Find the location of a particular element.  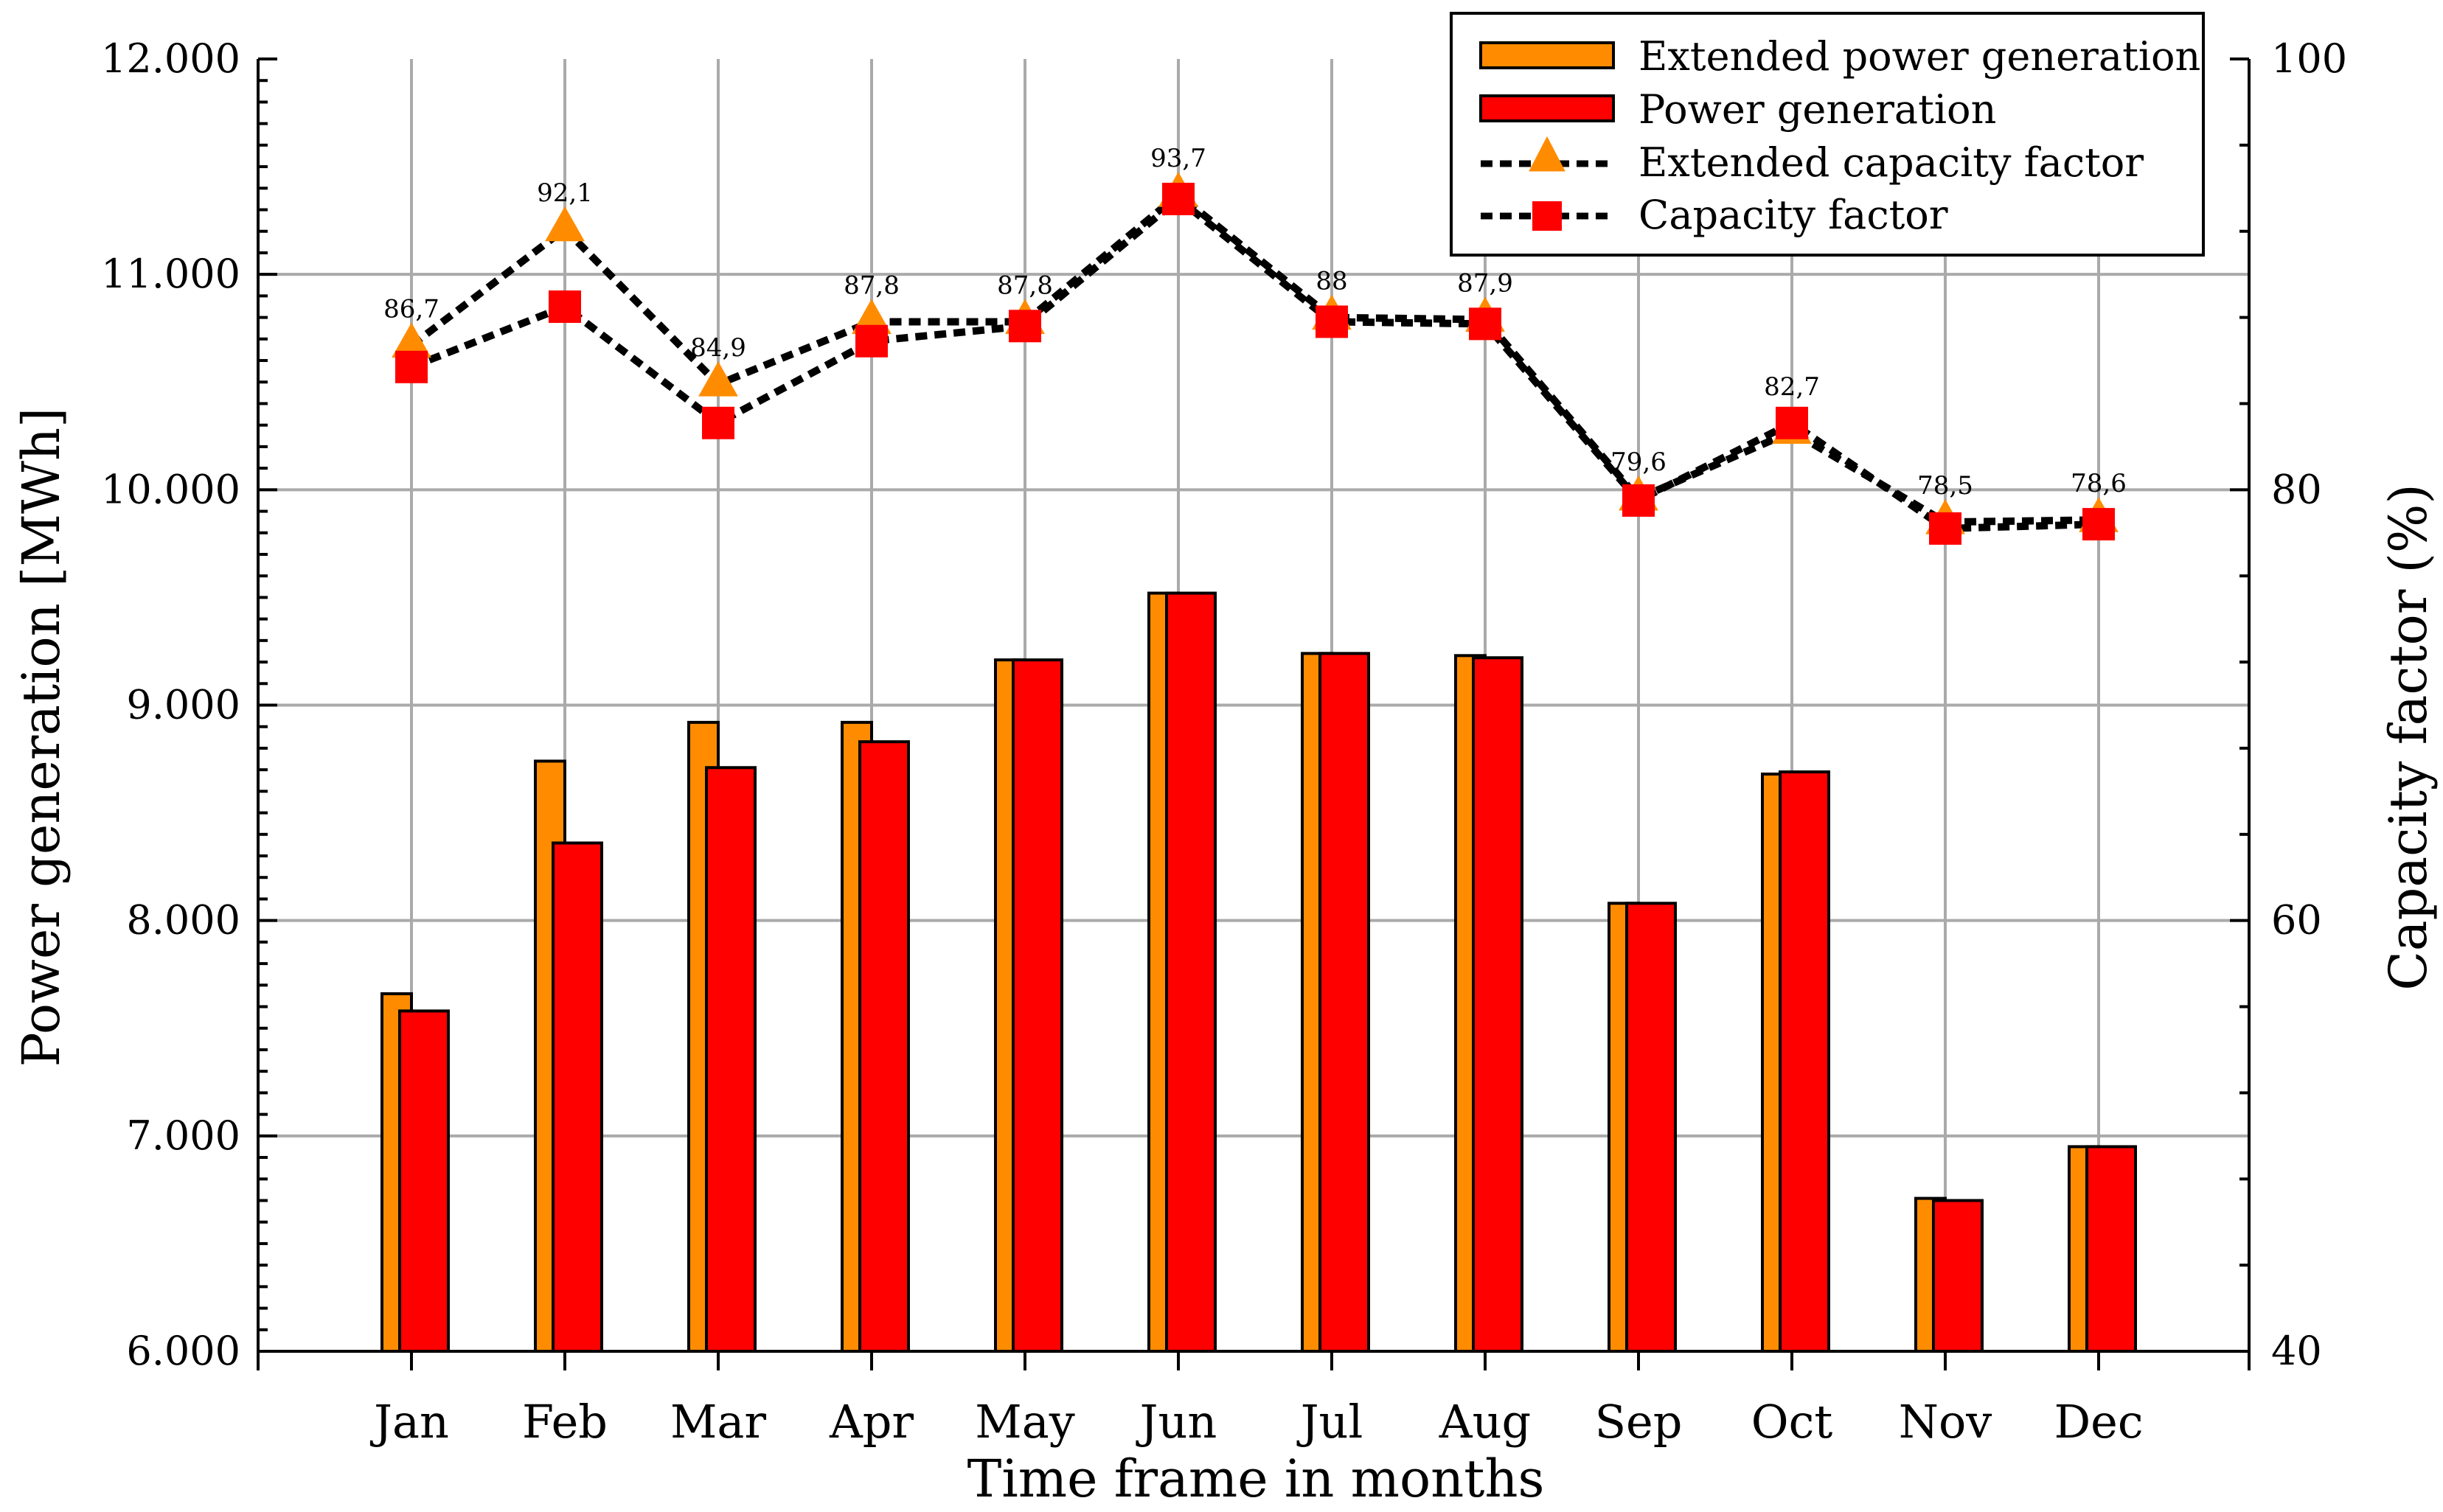

marker-cf-nov is located at coordinates (1945, 528).